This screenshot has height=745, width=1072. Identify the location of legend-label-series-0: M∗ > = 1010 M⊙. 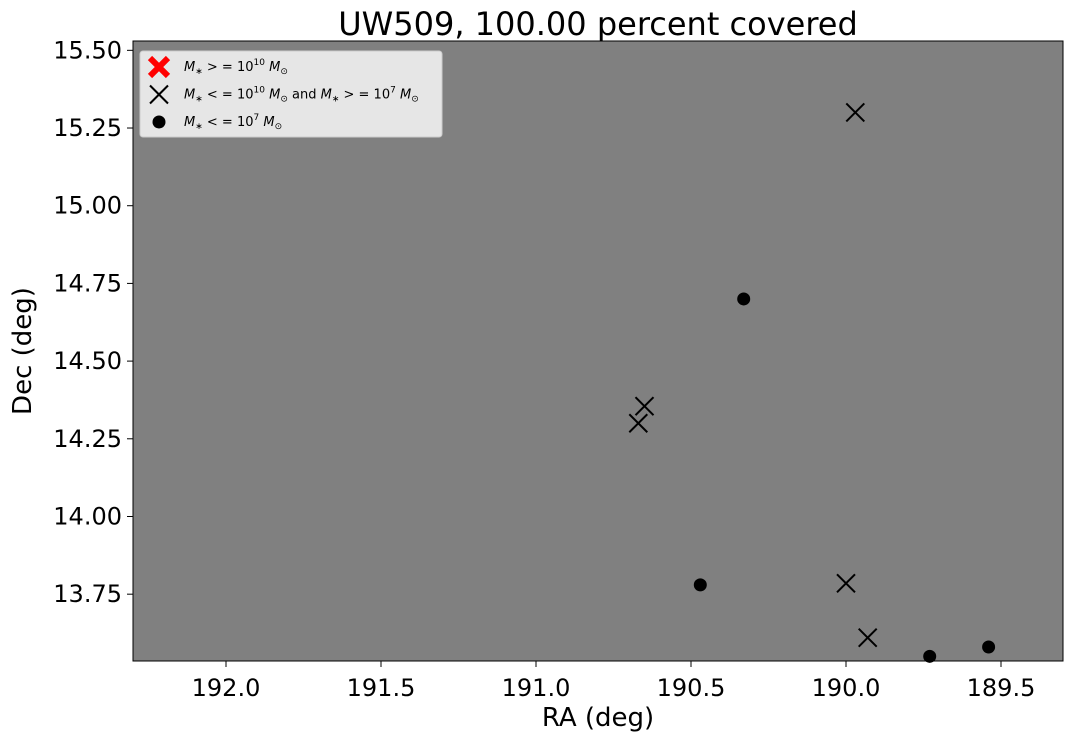
(236, 67).